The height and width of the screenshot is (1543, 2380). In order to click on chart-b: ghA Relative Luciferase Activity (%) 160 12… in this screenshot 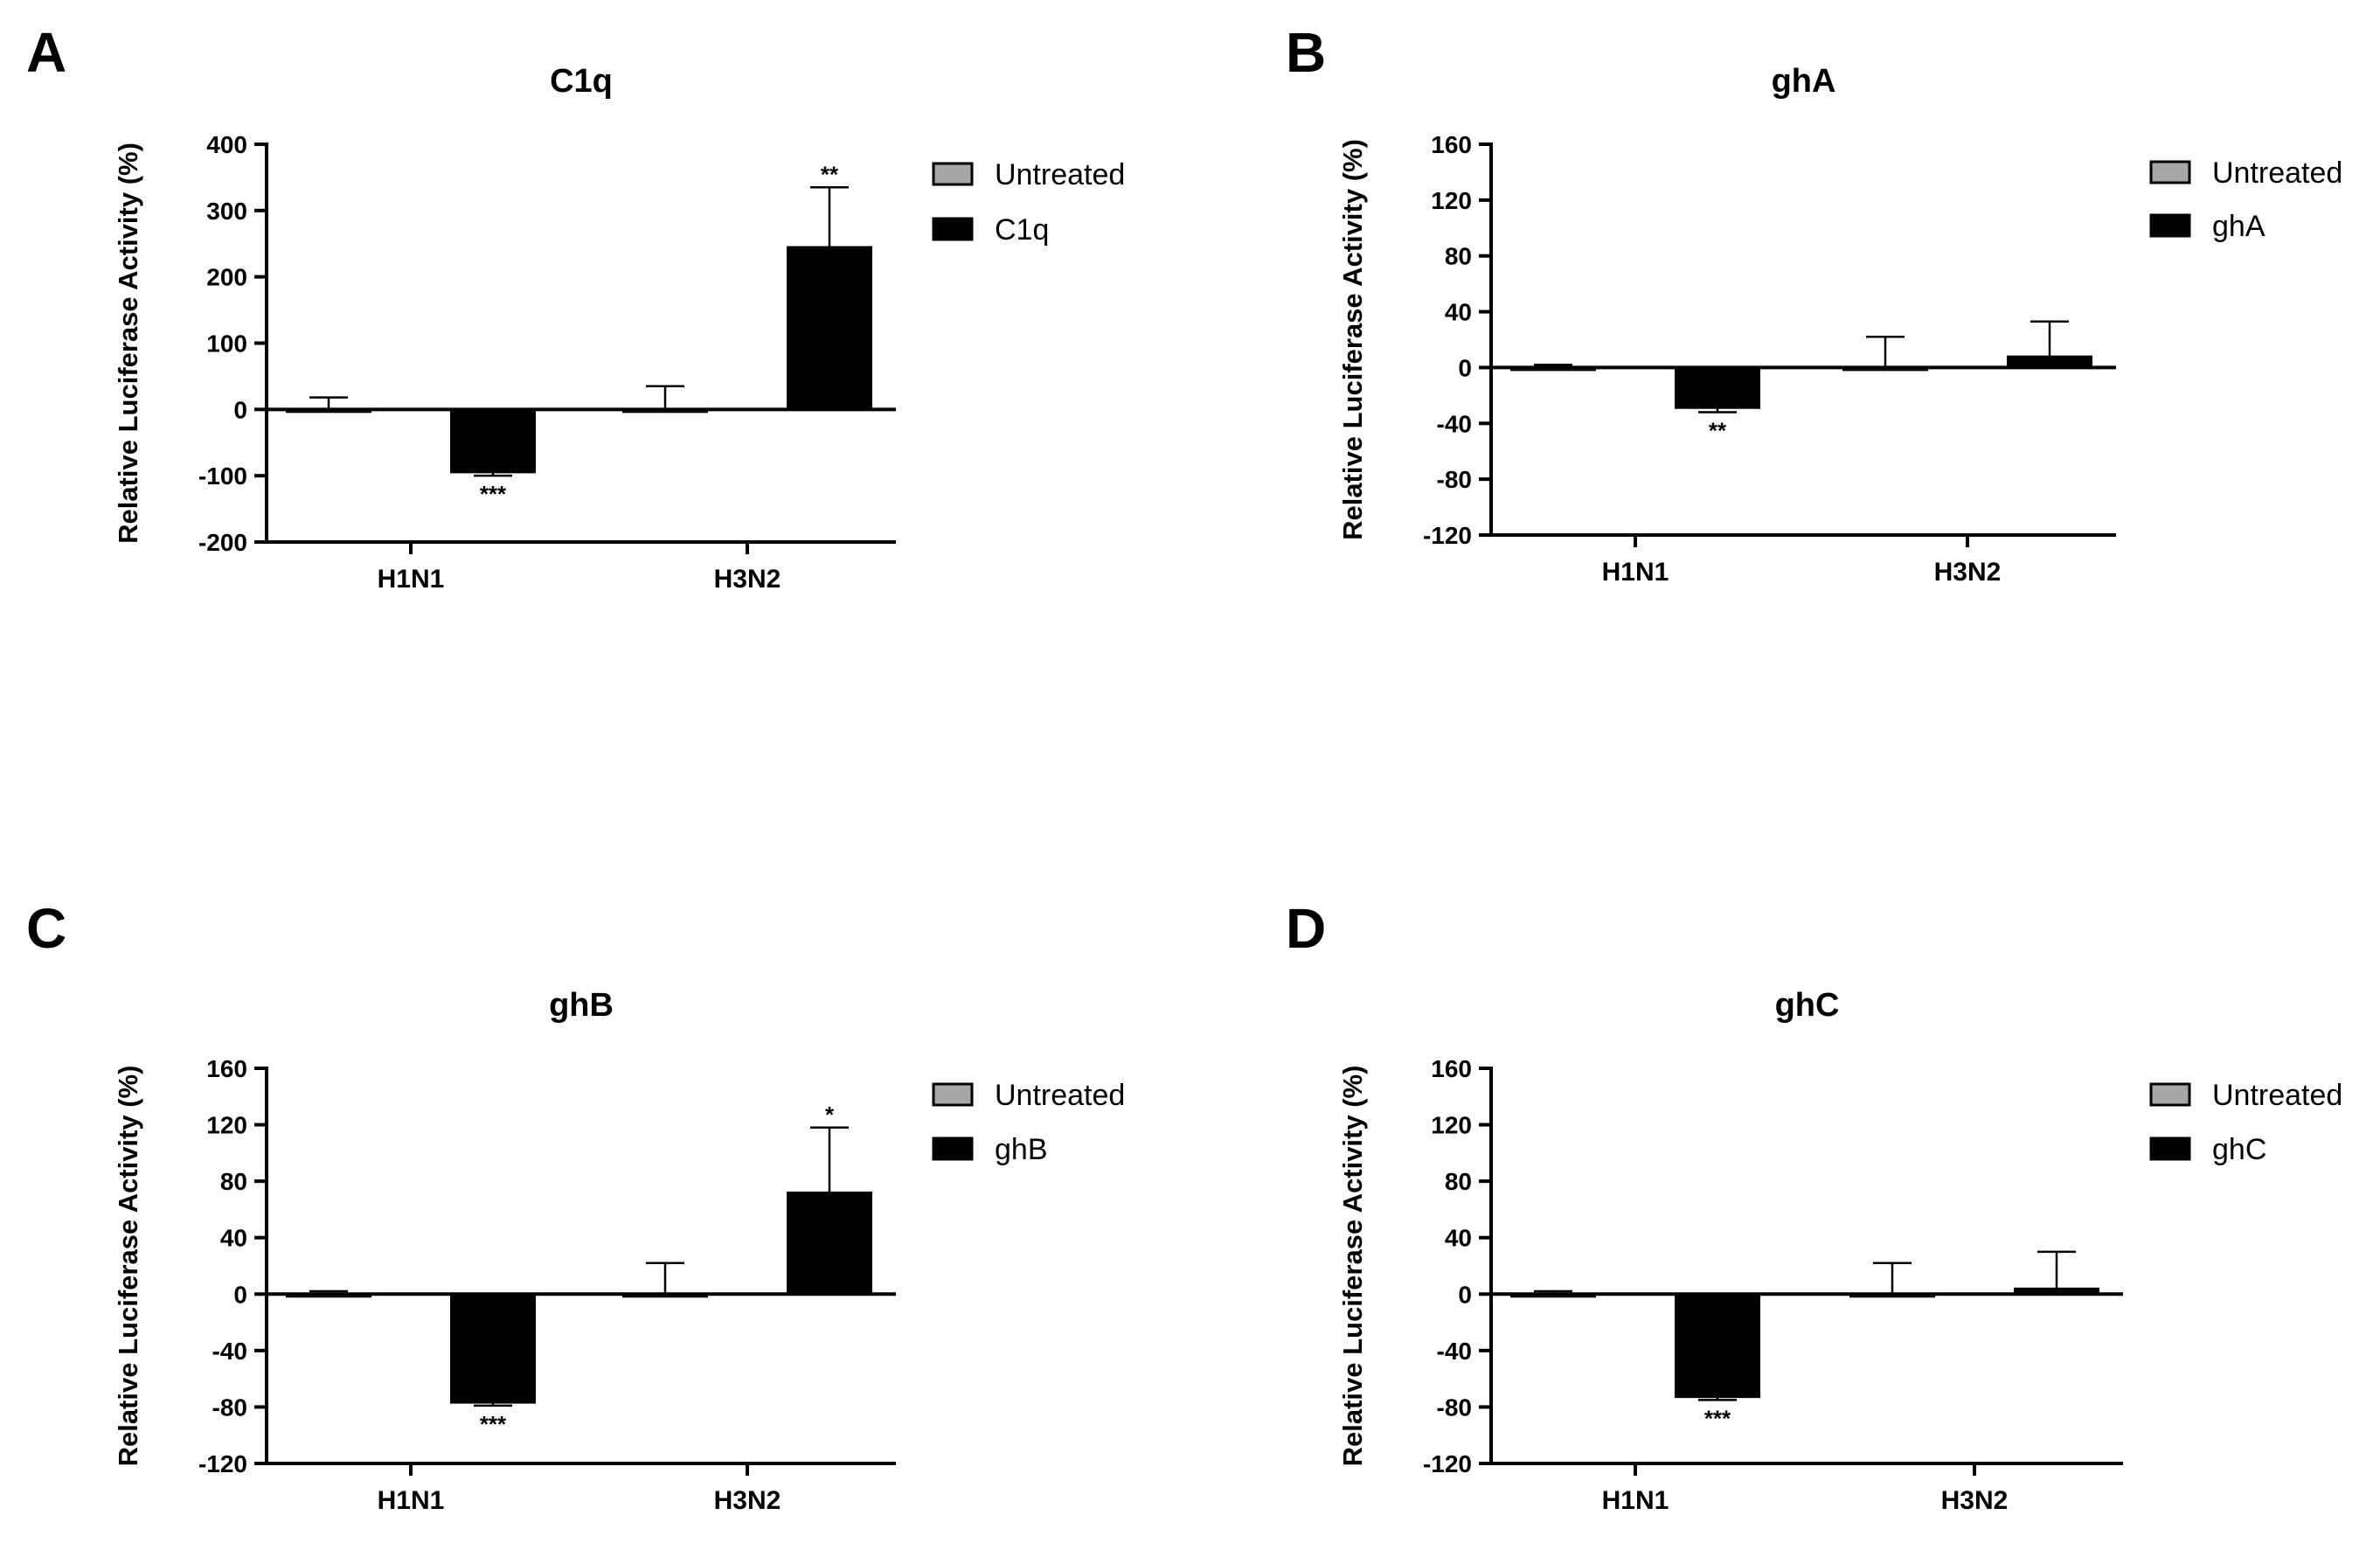, I will do `click(1839, 325)`.